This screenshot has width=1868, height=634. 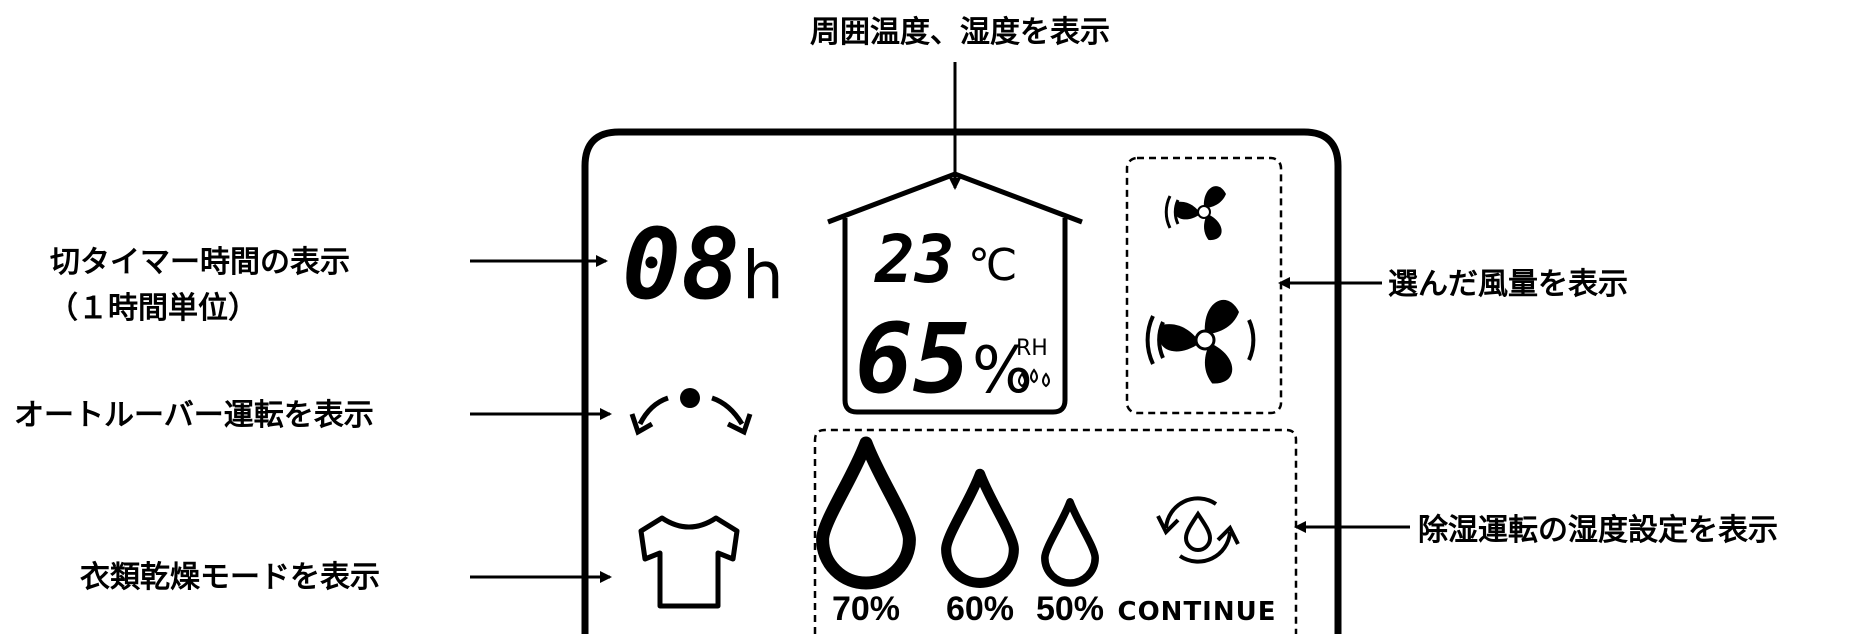 I want to click on label-auto-louver: オートルーバー運転を表示, so click(x=194, y=415).